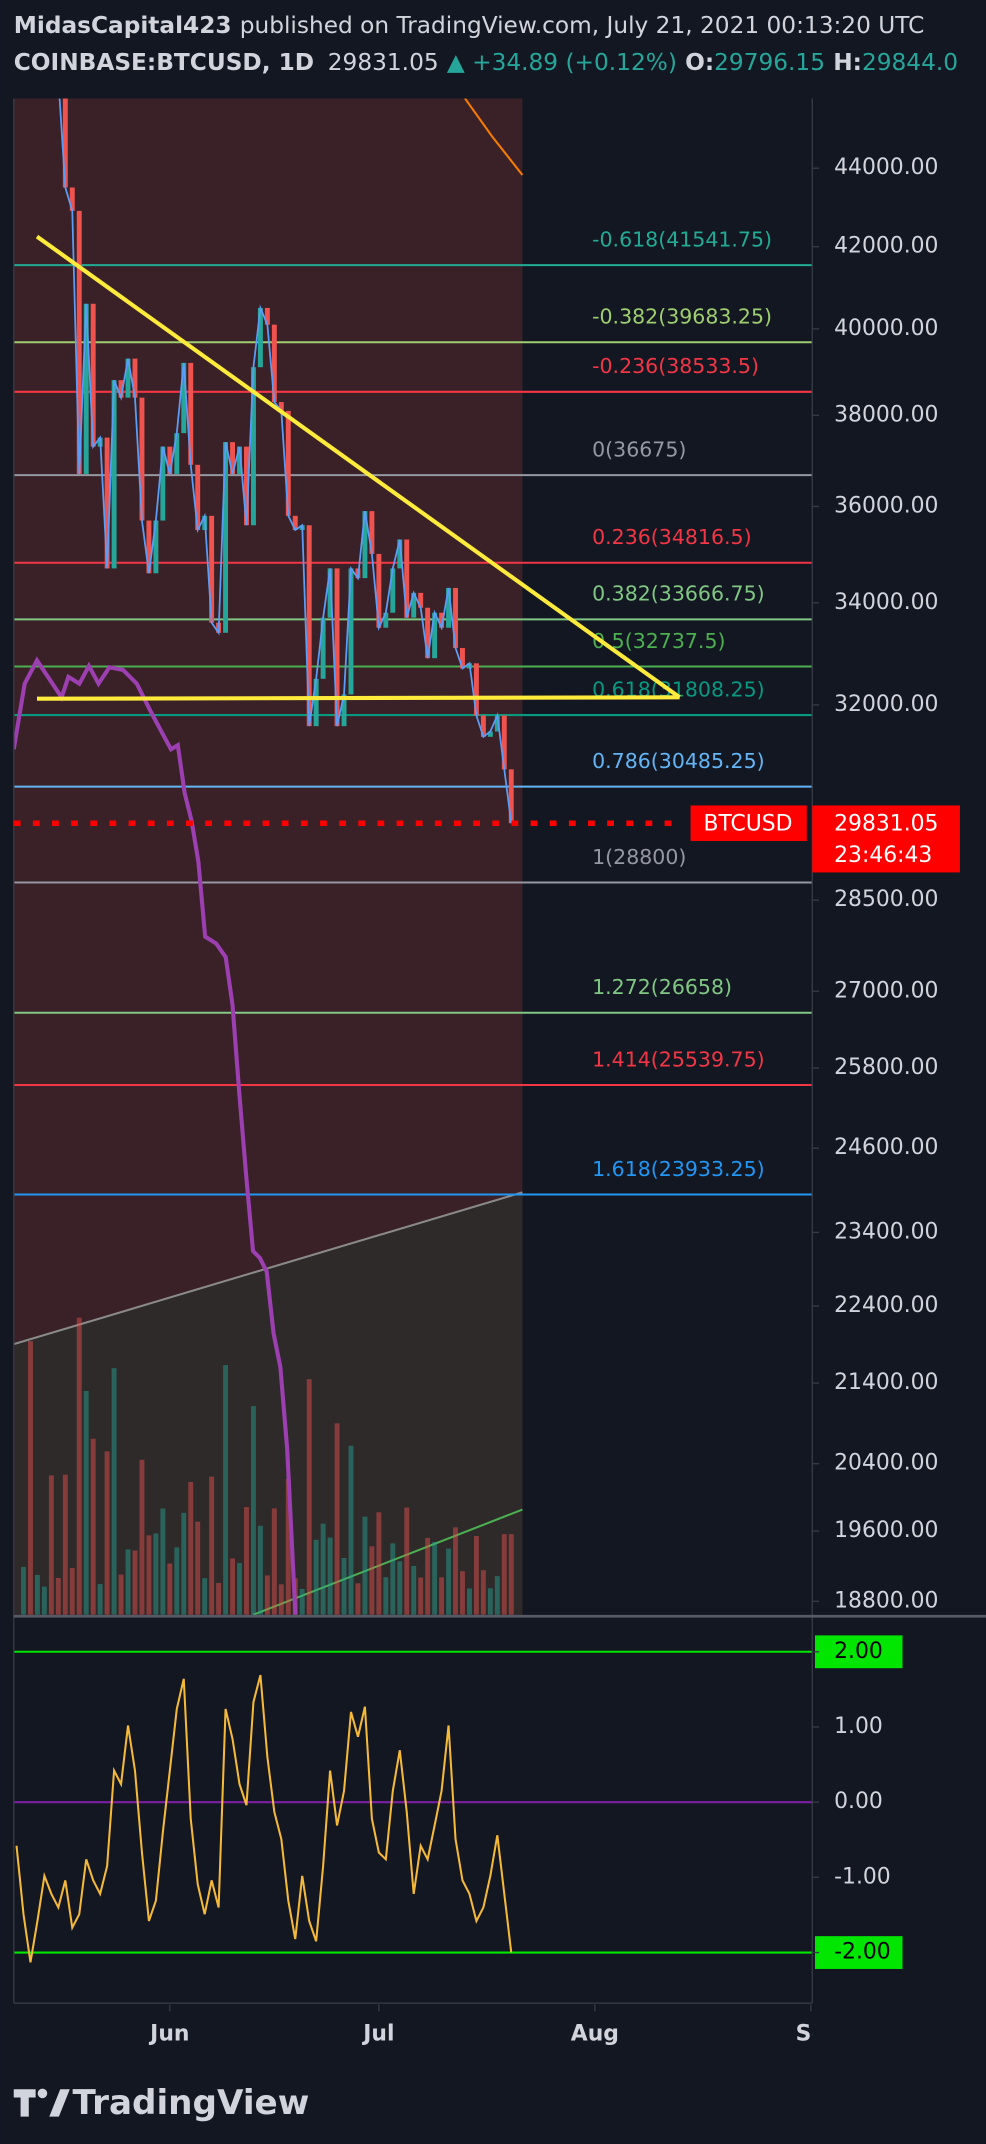 The height and width of the screenshot is (2144, 986). I want to click on support-line, so click(358, 698).